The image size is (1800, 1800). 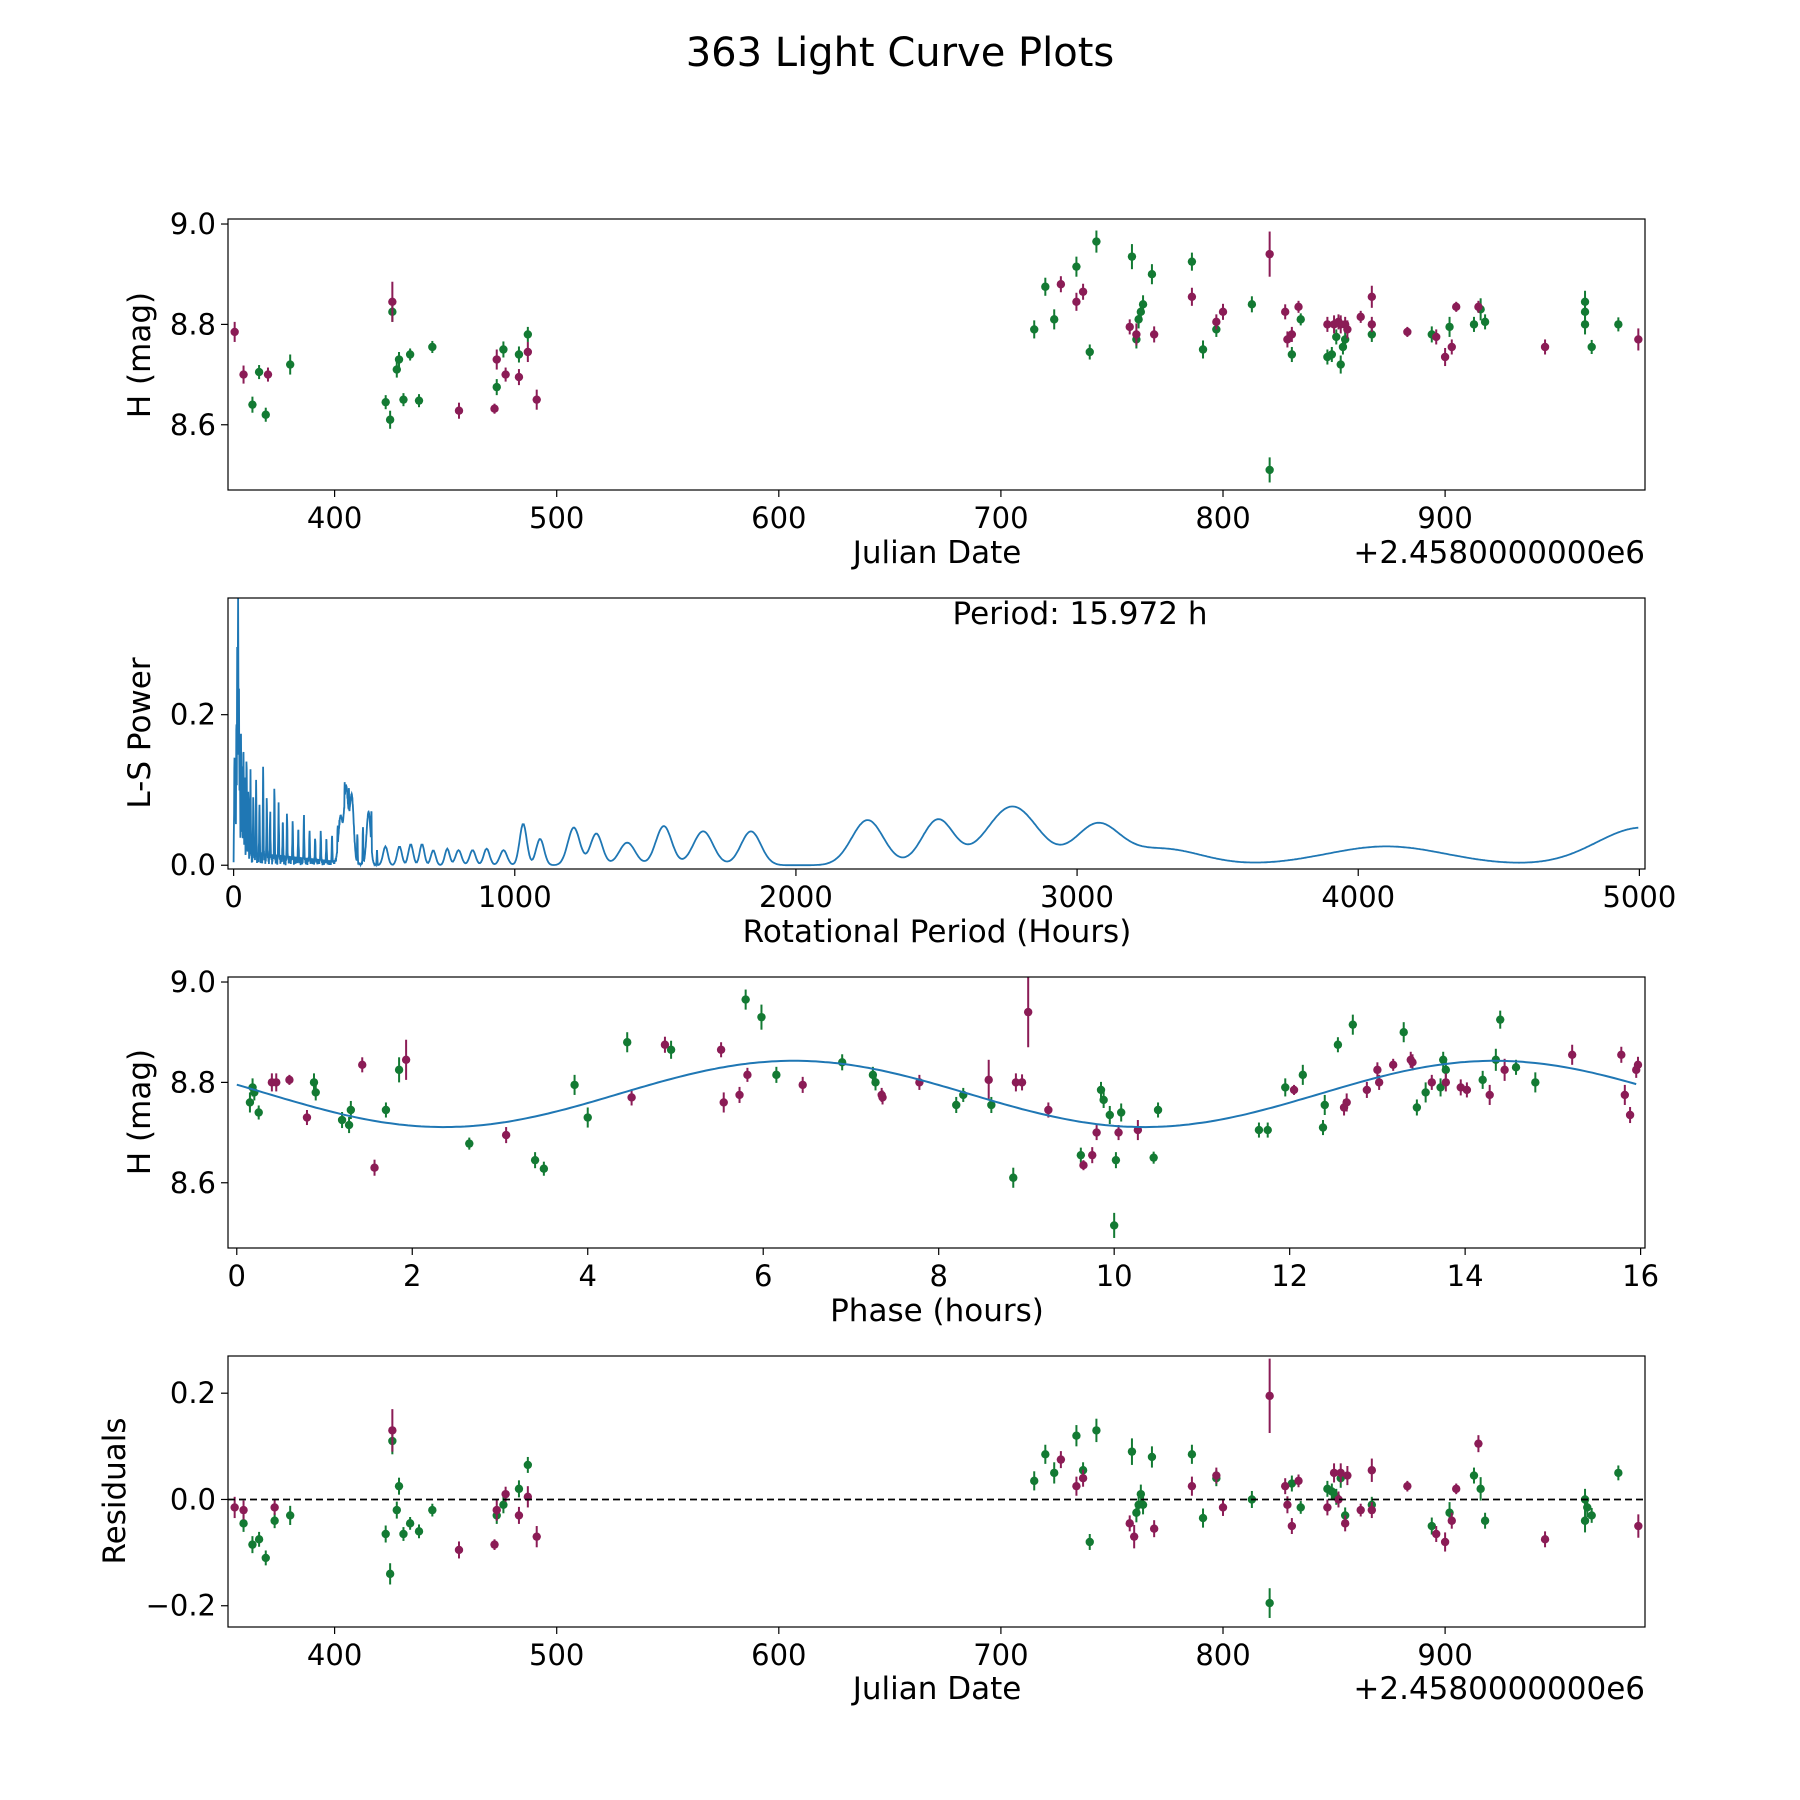 What do you see at coordinates (140, 1112) in the screenshot?
I see `panel-phased-curve-ylabel: H (mag)` at bounding box center [140, 1112].